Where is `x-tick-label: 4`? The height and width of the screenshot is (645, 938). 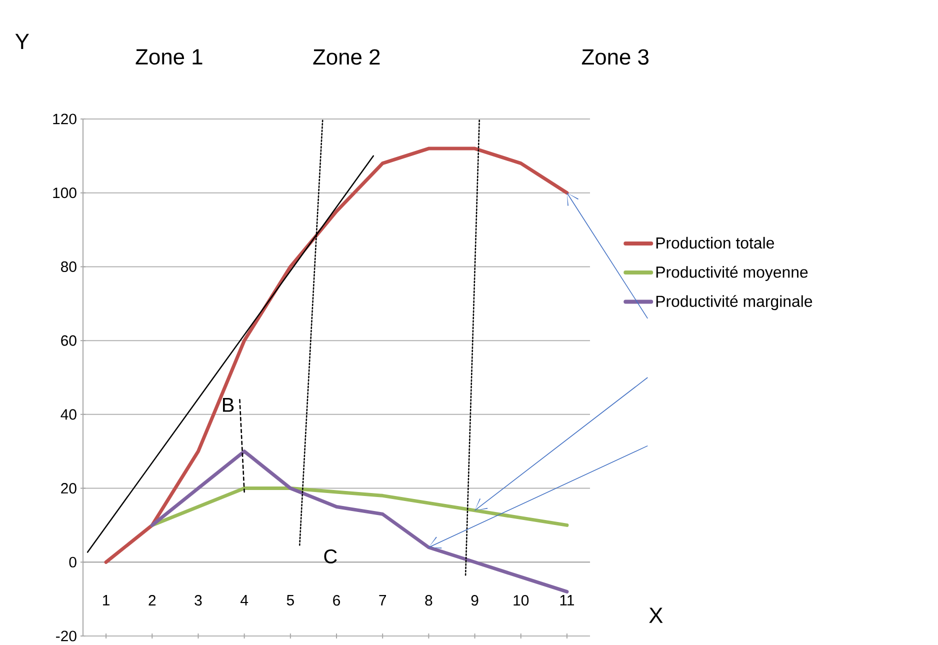 x-tick-label: 4 is located at coordinates (244, 600).